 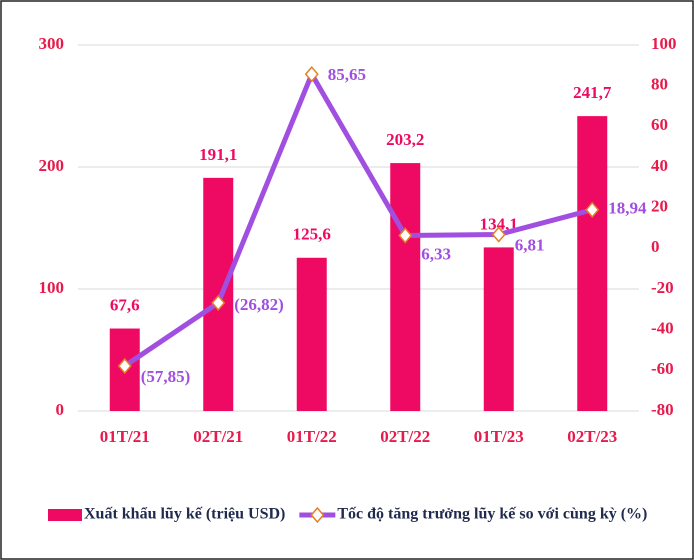 I want to click on x-tick-label: 02T/22, so click(x=405, y=436).